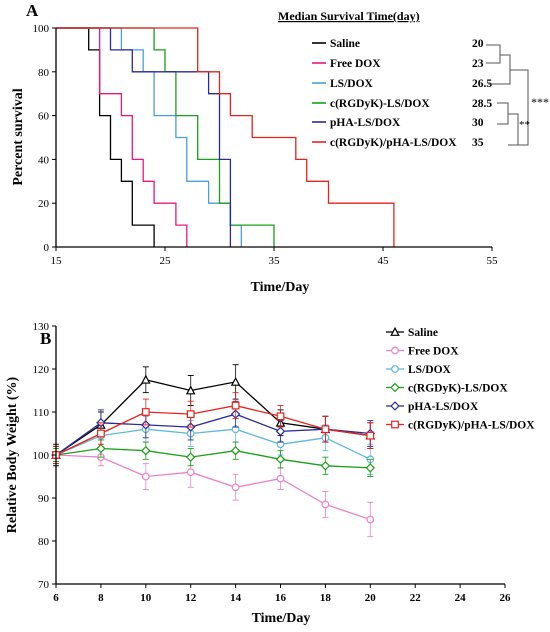  Describe the element at coordinates (41, 413) in the screenshot. I see `y-tick-label: 110` at that location.